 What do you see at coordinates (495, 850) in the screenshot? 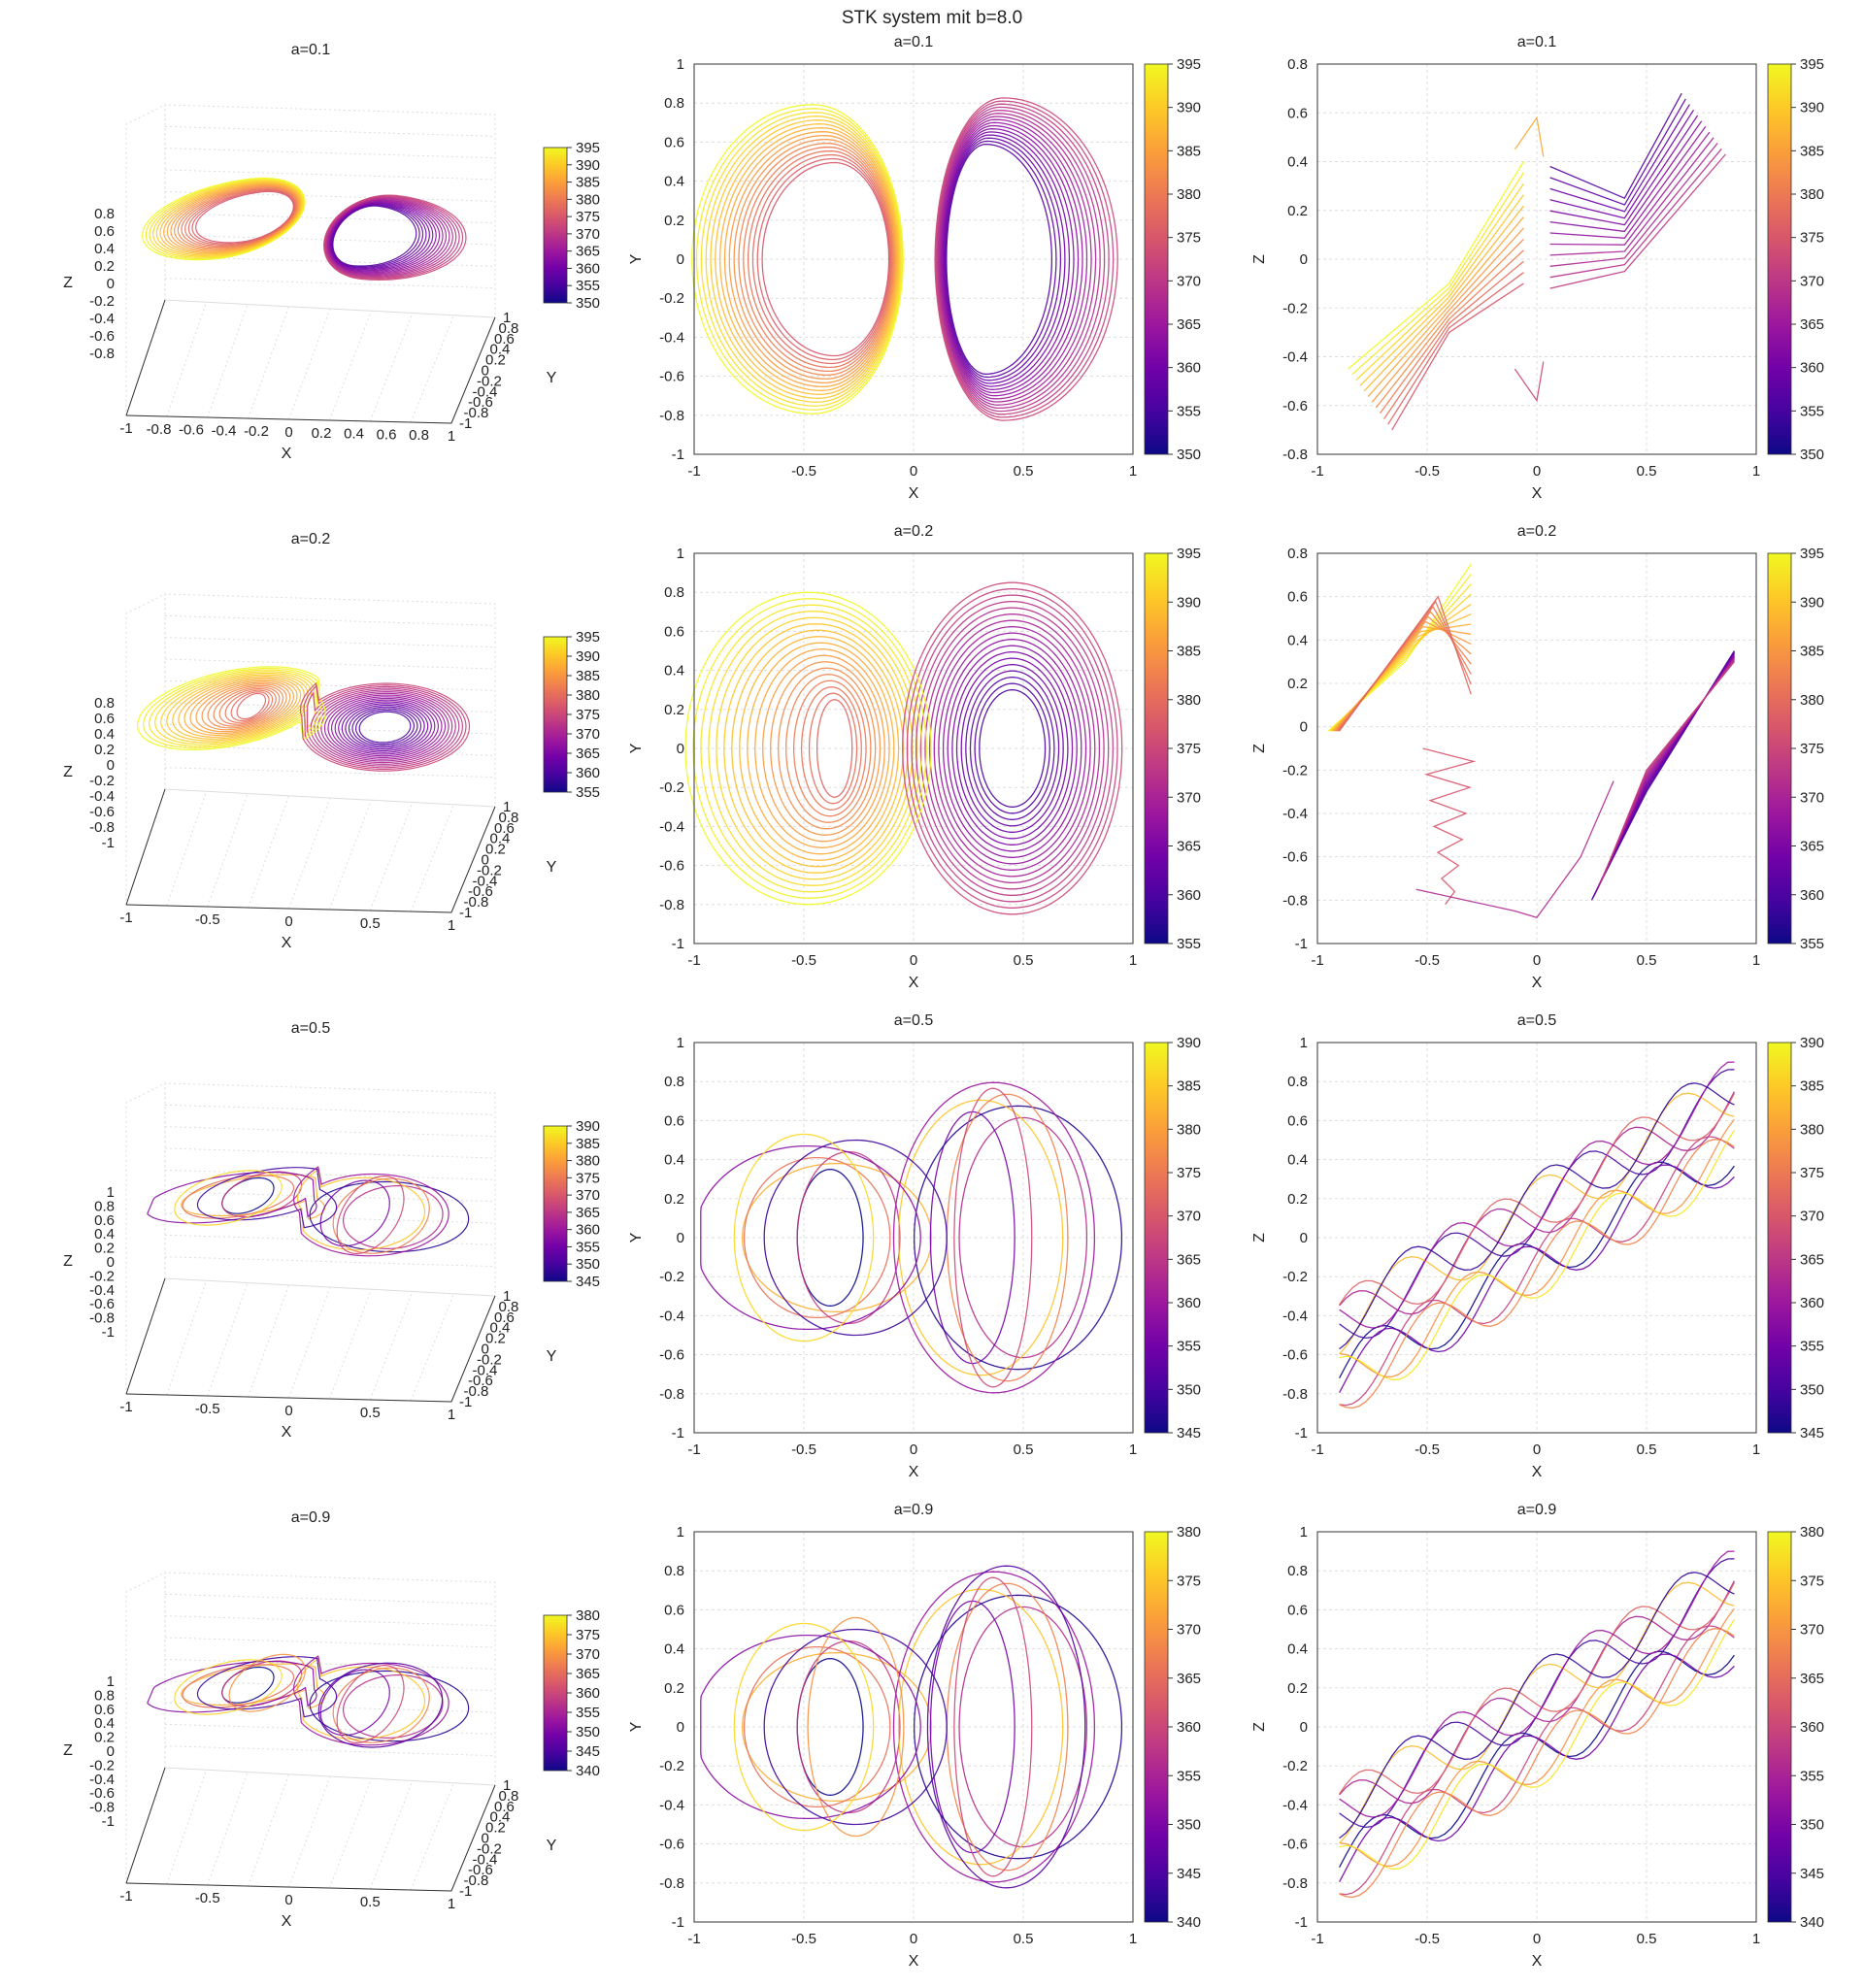
I see `y-tick-label: 0.2` at bounding box center [495, 850].